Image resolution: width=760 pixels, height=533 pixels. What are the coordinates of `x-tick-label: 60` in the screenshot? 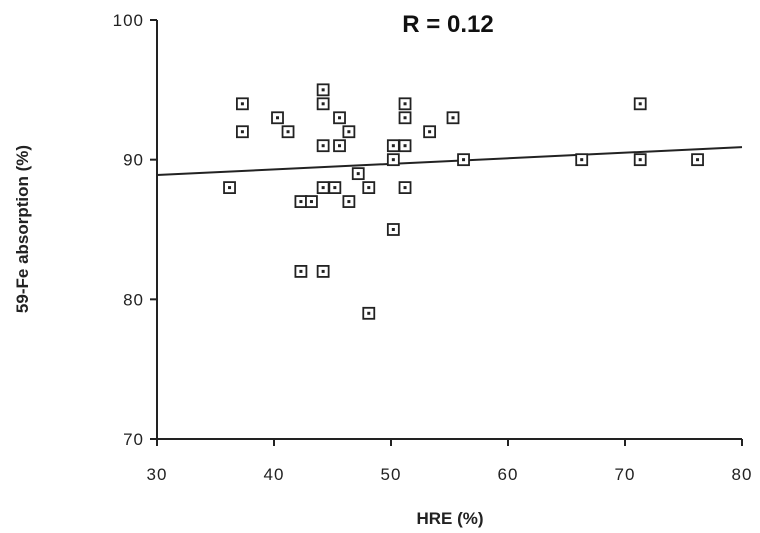 It's located at (508, 474).